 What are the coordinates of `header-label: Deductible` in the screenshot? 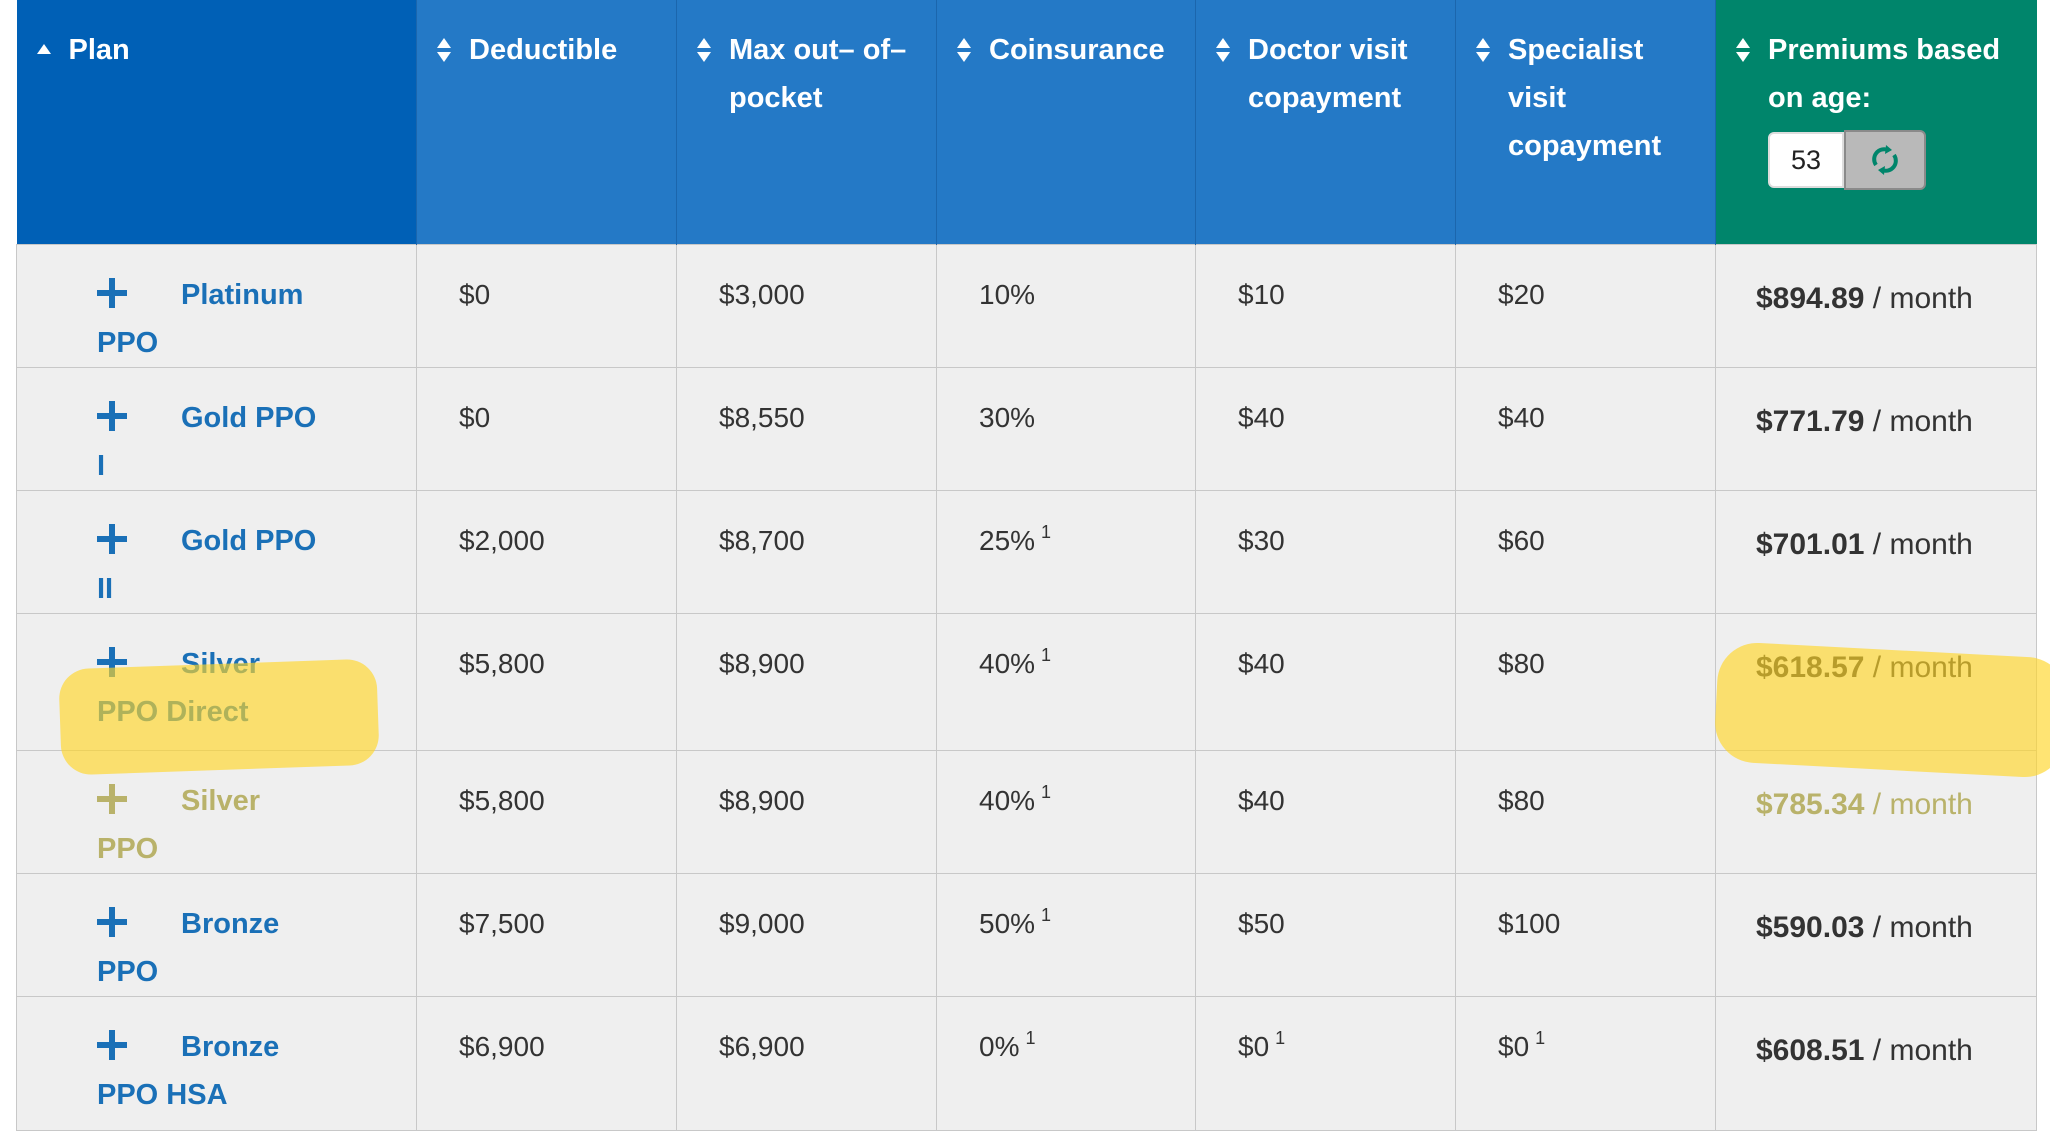 It's located at (543, 50).